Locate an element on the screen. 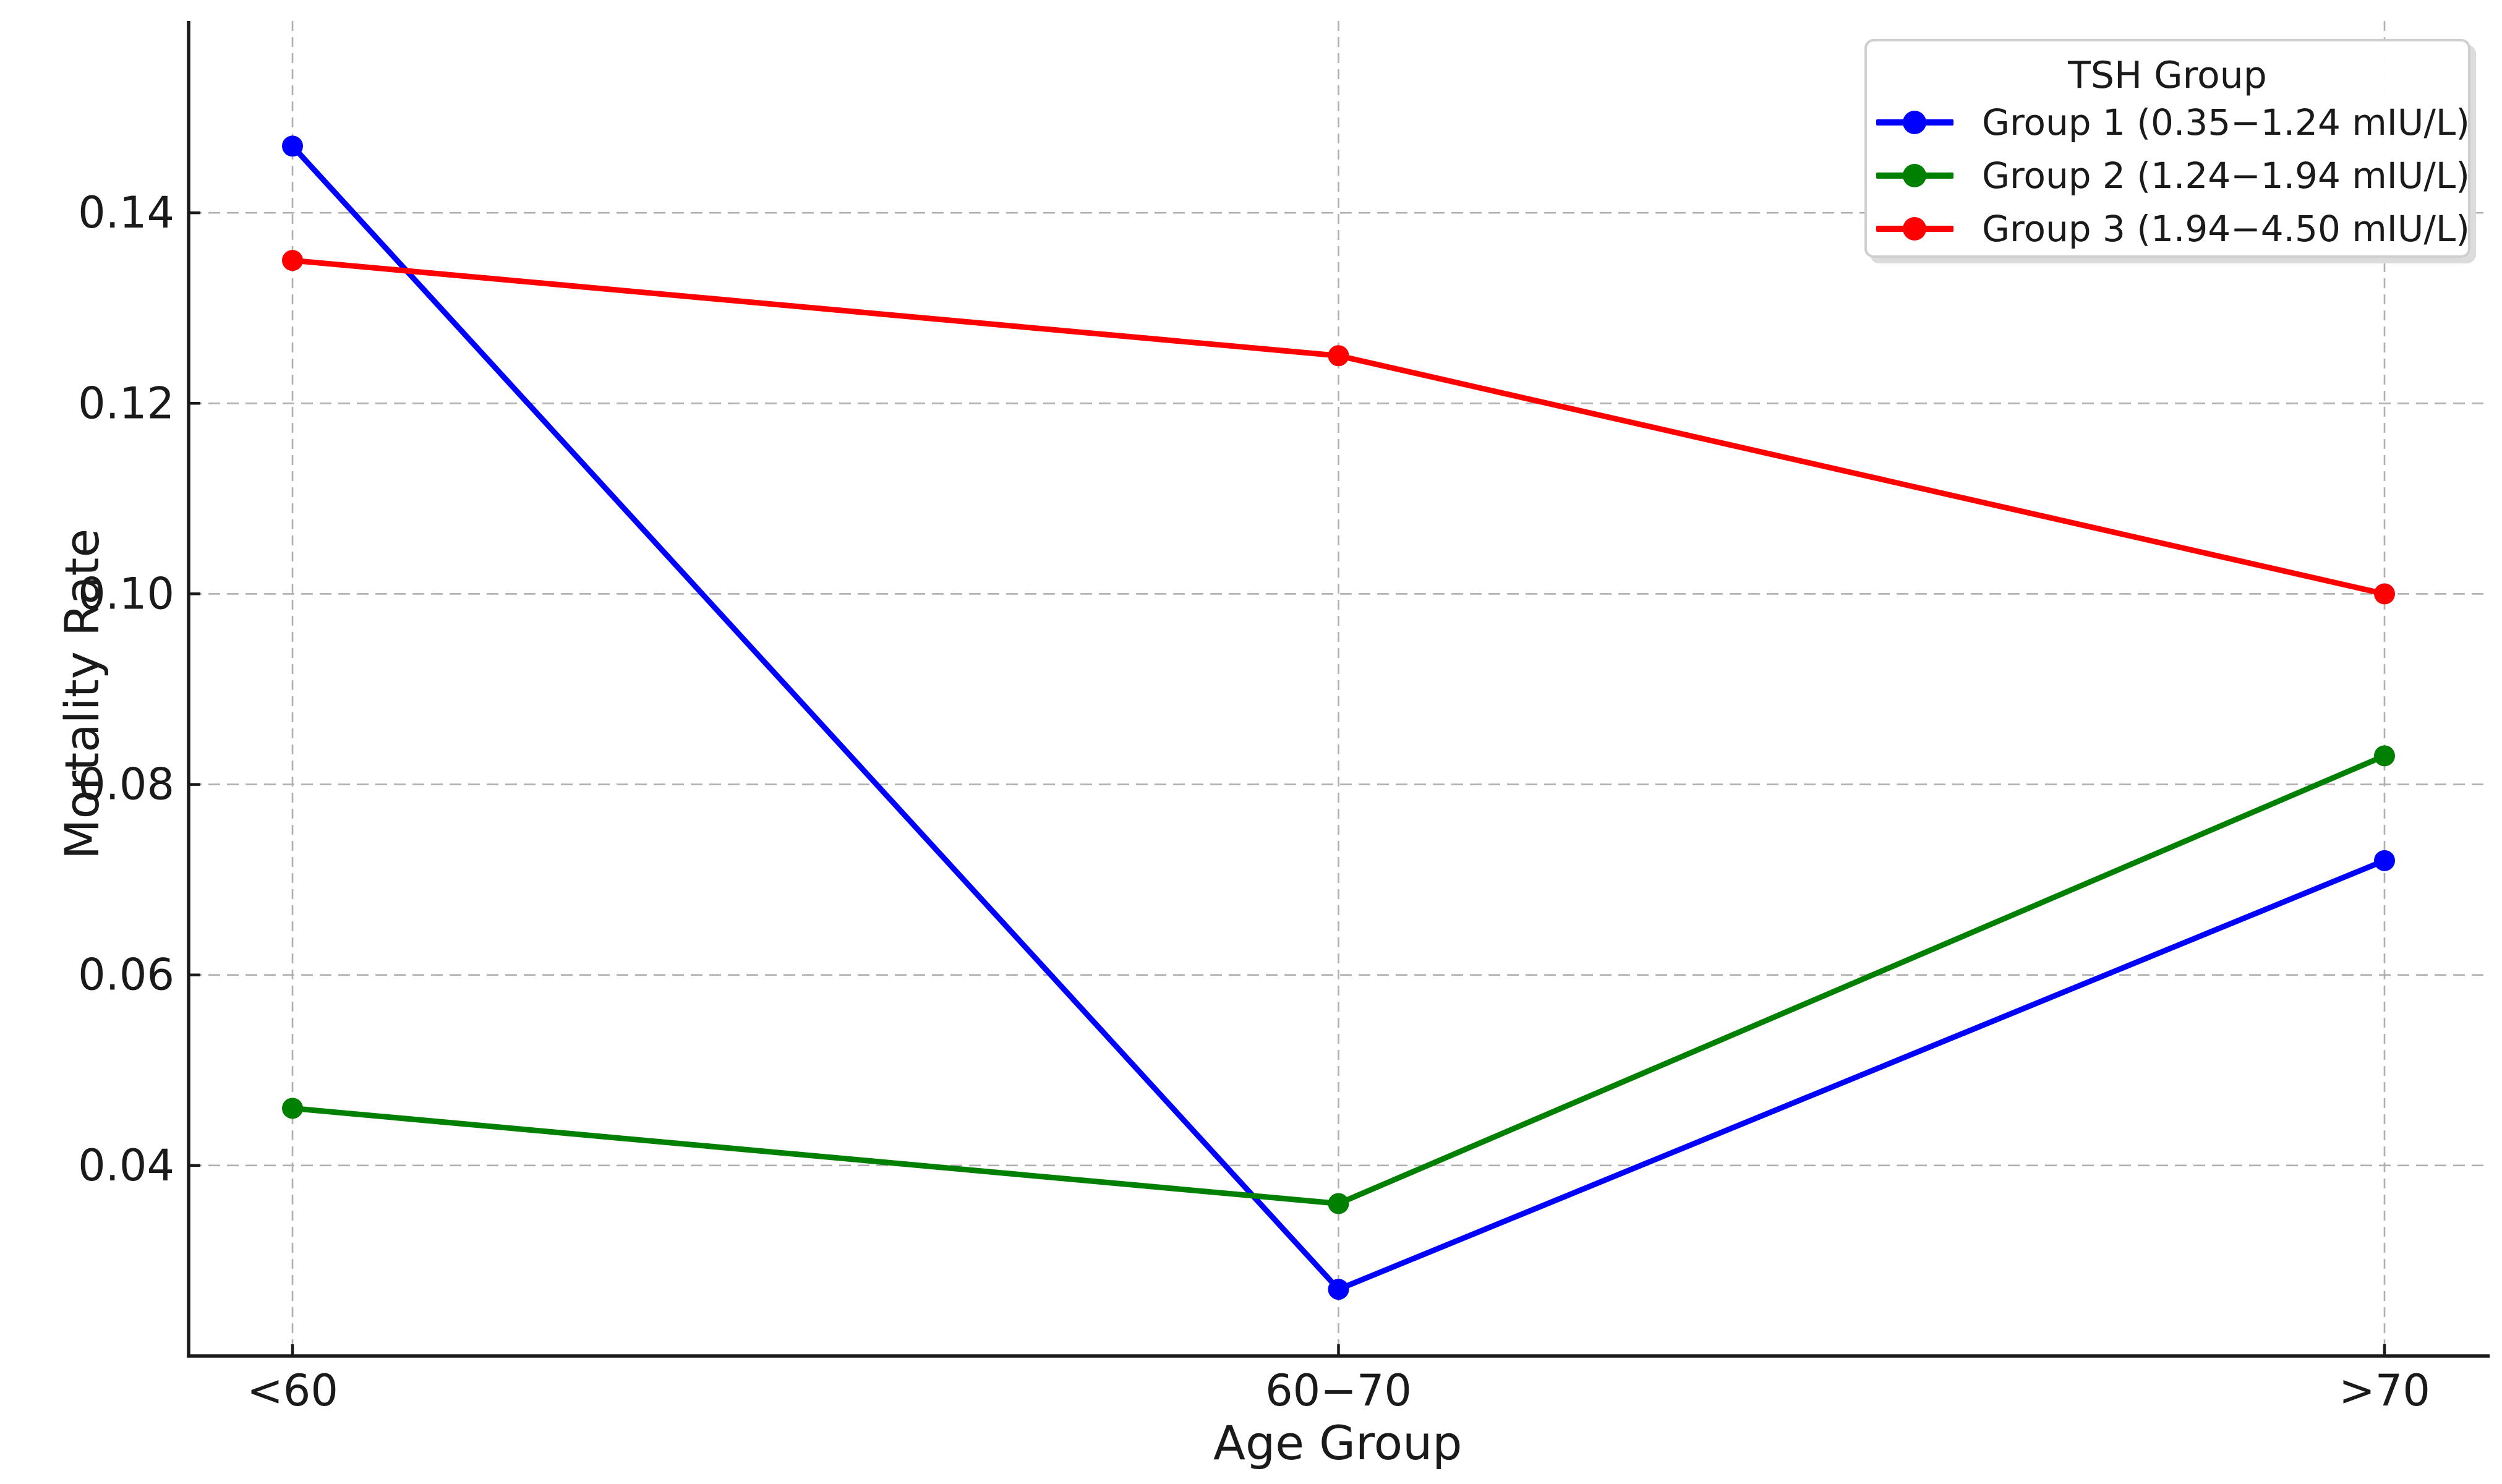 The height and width of the screenshot is (1484, 2502). legend-label: Group 1 (0.35−1.24 mIU/L) is located at coordinates (2226, 122).